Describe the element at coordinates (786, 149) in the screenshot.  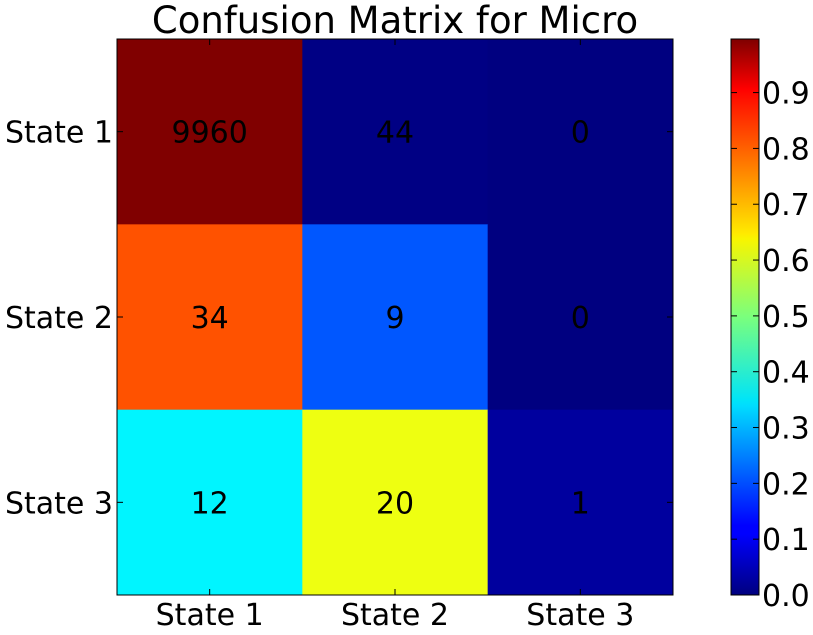
I see `colorbar-tick-label: 0.8` at that location.